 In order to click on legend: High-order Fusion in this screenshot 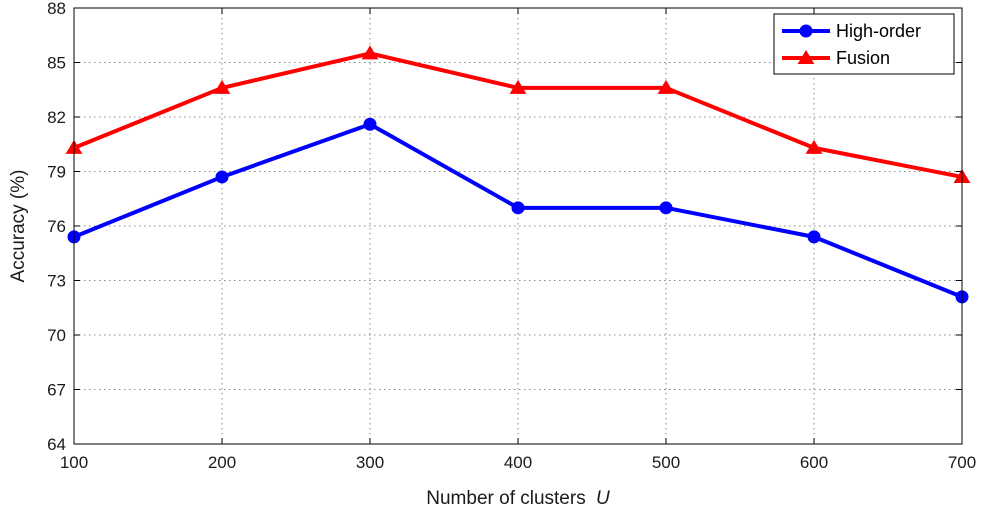, I will do `click(864, 44)`.